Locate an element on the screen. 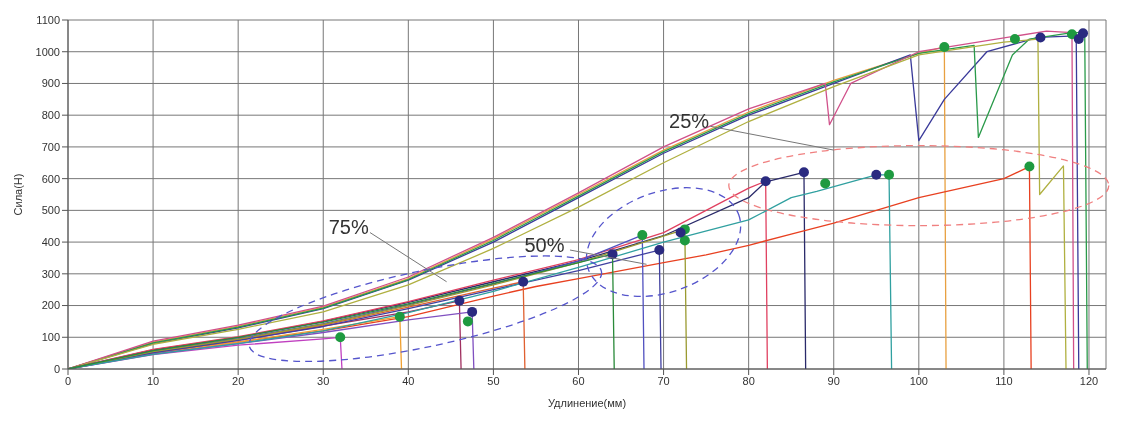  y-tick-label: 1100 is located at coordinates (48, 19).